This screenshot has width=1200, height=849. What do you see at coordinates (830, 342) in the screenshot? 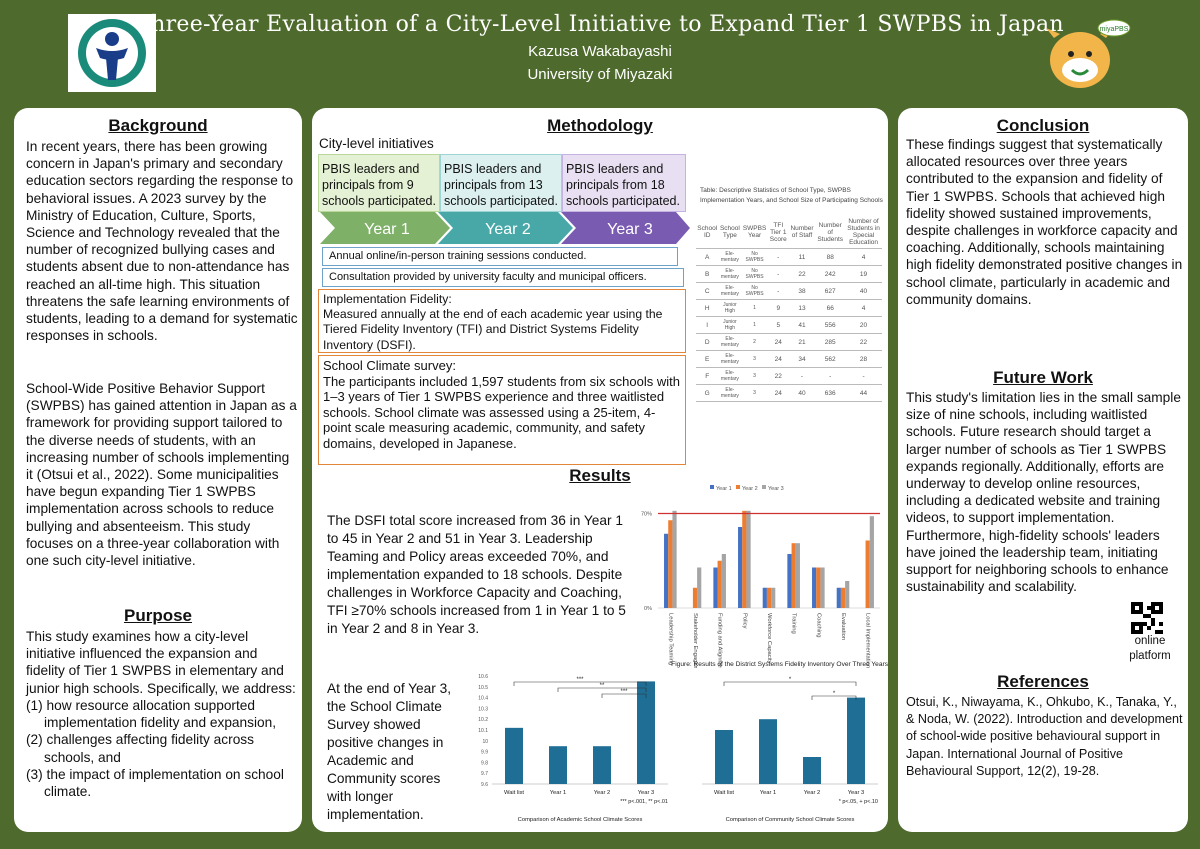
I see `table-cell: 285` at bounding box center [830, 342].